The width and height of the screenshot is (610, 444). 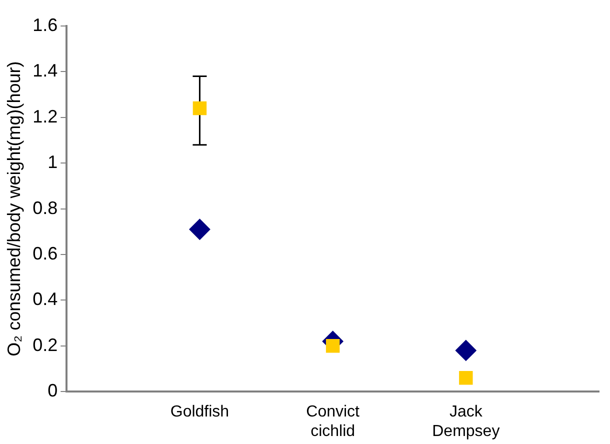 What do you see at coordinates (14, 208) in the screenshot?
I see `y-axis-title: O₂ consumed/body weight(mg)(hour)` at bounding box center [14, 208].